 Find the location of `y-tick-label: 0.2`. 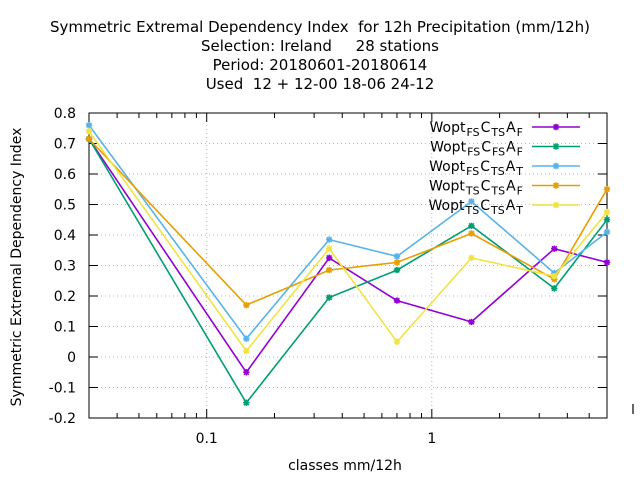

y-tick-label: 0.2 is located at coordinates (65, 297).